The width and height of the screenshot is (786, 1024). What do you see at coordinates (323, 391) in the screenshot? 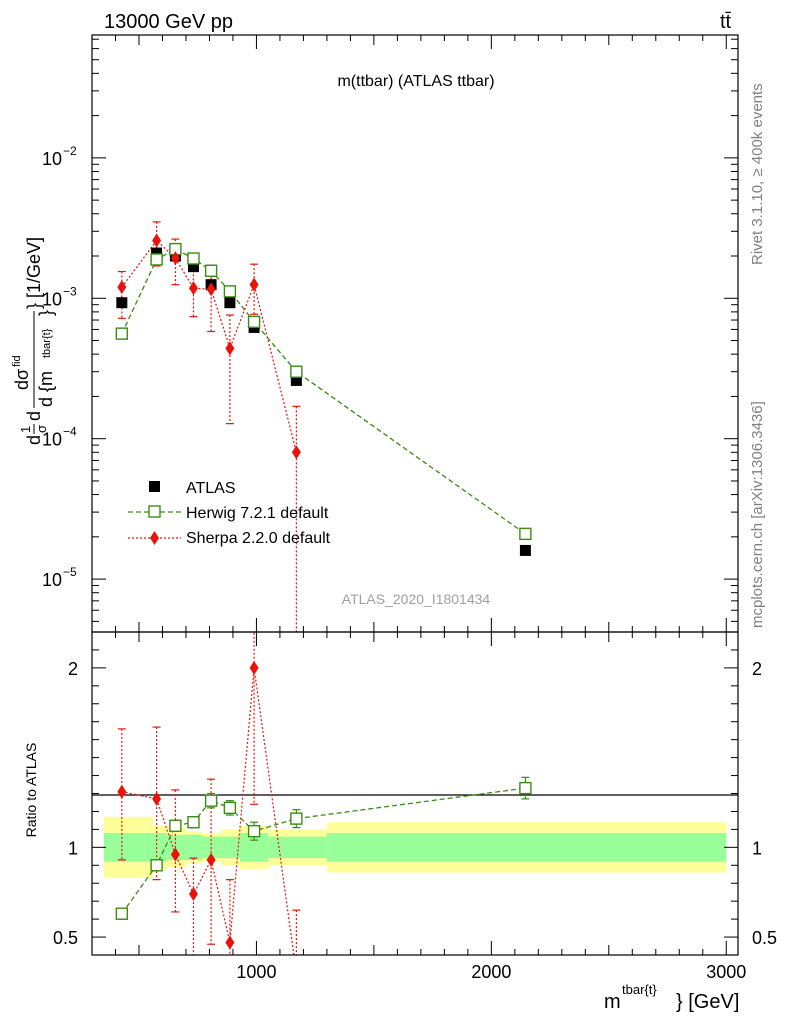
I see `herwig-line` at bounding box center [323, 391].